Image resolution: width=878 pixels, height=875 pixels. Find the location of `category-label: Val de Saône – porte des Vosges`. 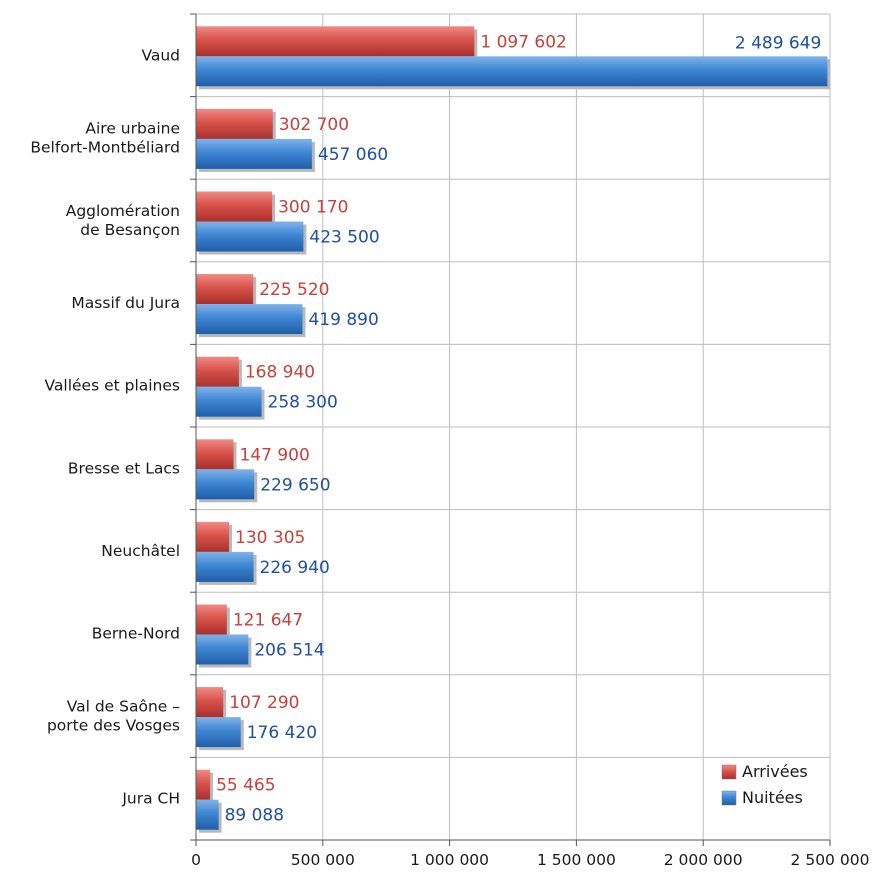

category-label: Val de Saône – porte des Vosges is located at coordinates (113, 716).